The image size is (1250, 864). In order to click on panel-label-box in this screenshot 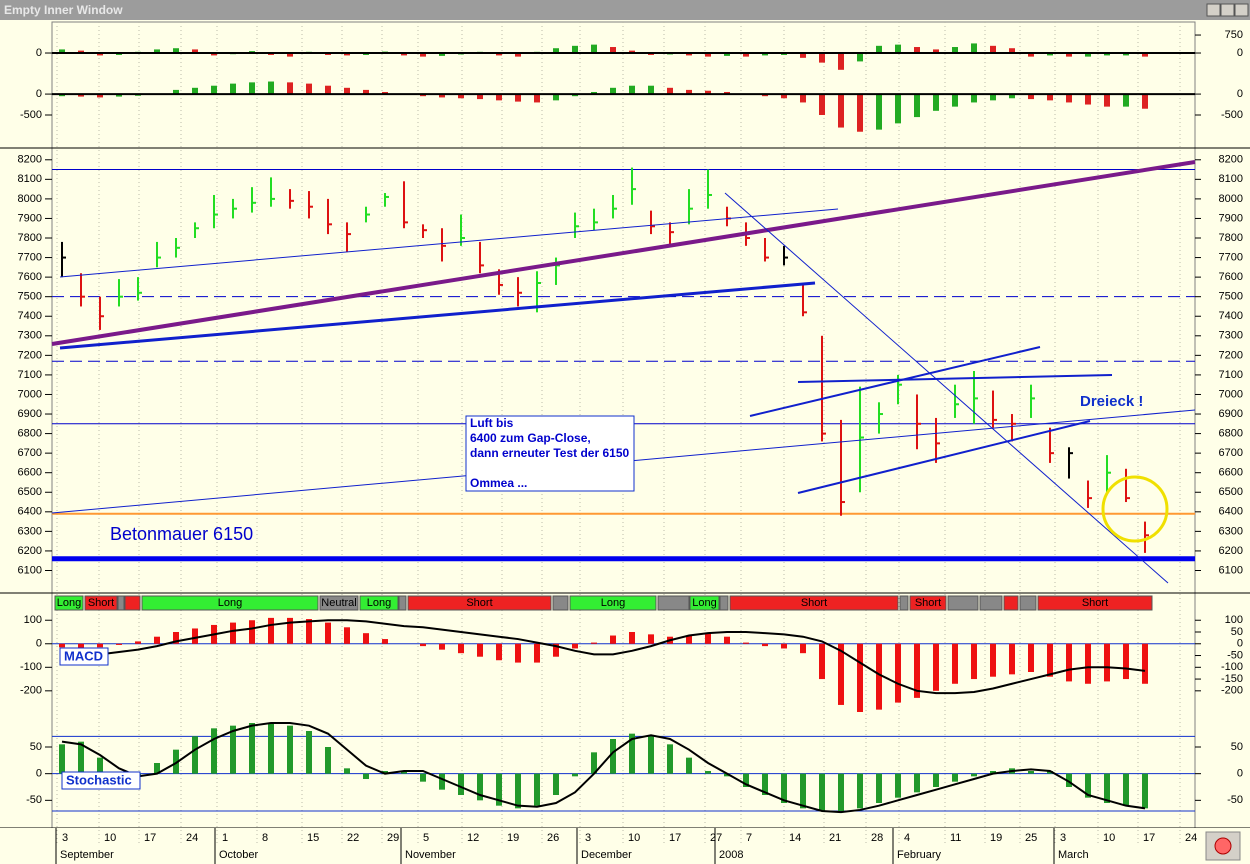, I will do `click(101, 780)`.